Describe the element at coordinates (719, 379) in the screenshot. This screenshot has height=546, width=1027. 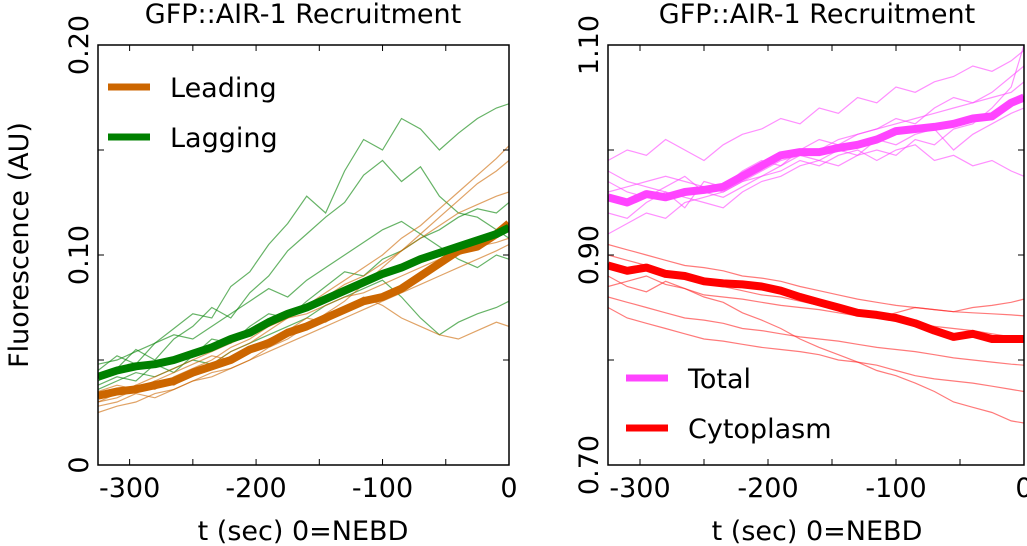
I see `right-legend-label-total: Total` at that location.